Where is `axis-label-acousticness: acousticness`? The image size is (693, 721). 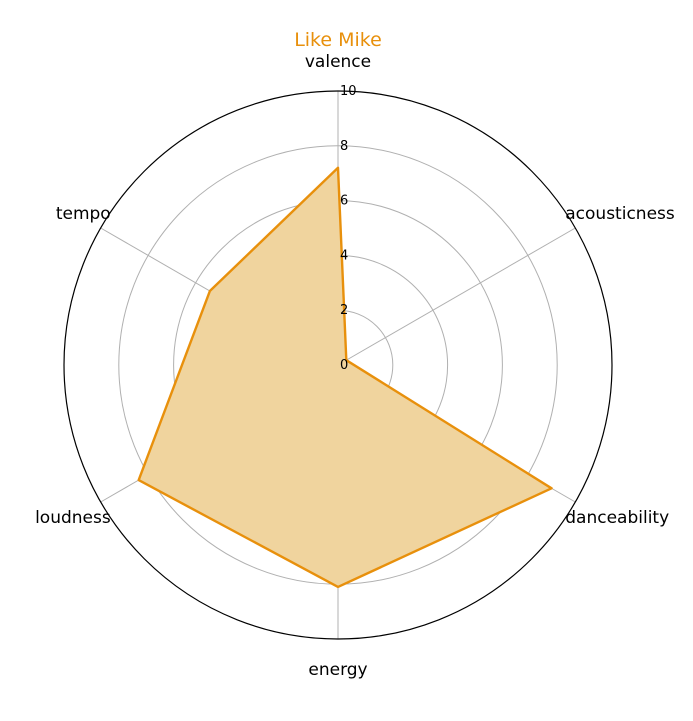
axis-label-acousticness: acousticness is located at coordinates (620, 214).